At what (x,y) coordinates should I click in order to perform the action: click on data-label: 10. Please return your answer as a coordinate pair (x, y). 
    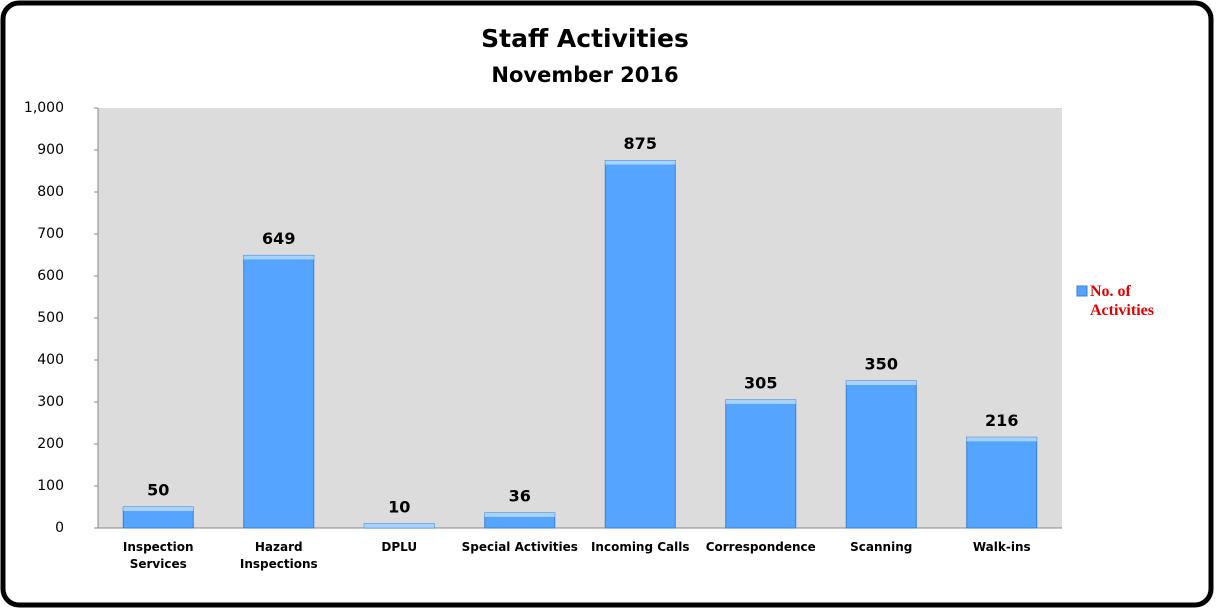
    Looking at the image, I should click on (399, 506).